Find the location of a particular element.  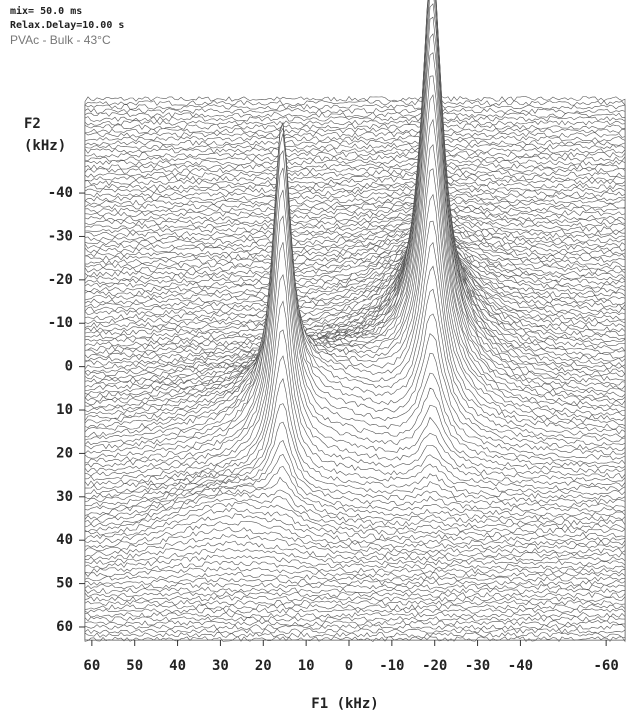

y-tick-label: 40 is located at coordinates (64, 540).